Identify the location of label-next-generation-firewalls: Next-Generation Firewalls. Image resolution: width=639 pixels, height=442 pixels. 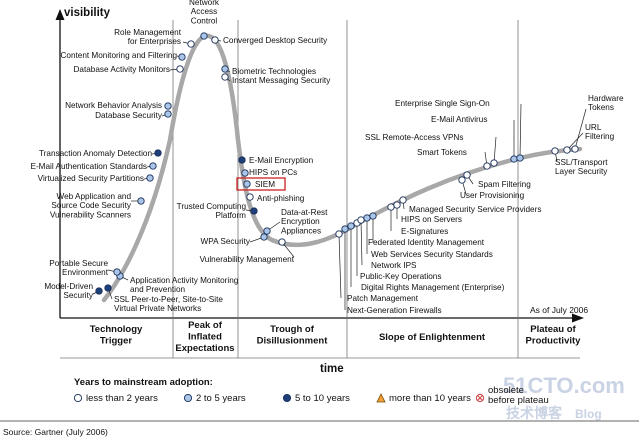
(394, 310).